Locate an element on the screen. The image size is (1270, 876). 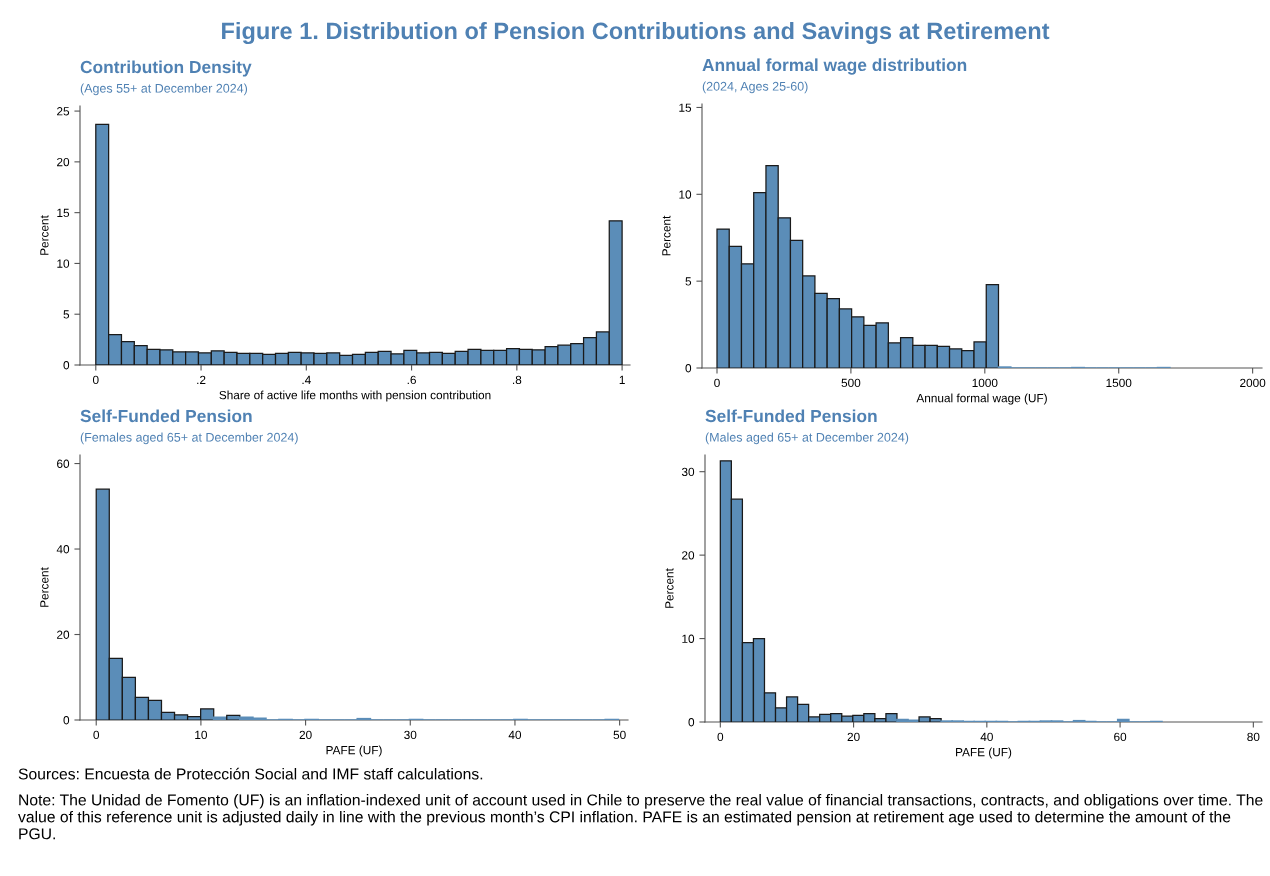
source-note: Sources: Encuesta de Protección Social and IMF staff calculations. is located at coordinates (250, 773).